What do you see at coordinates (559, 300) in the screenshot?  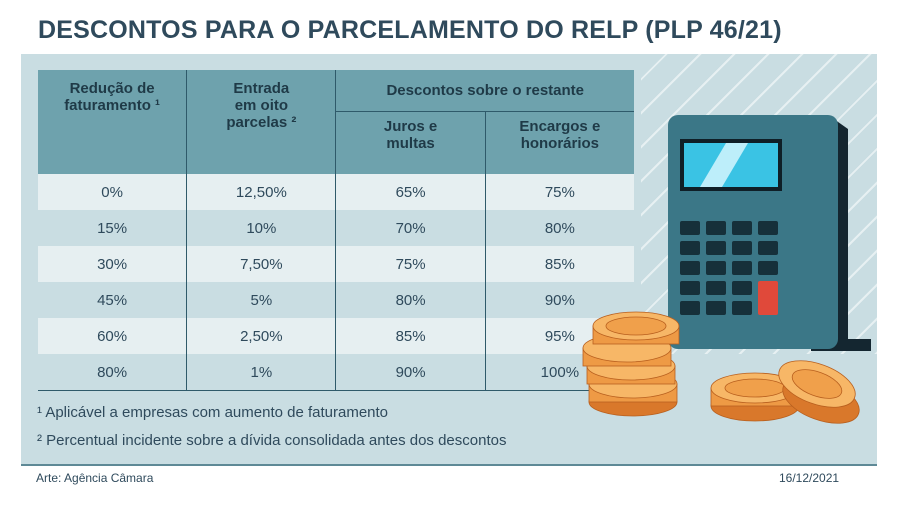 I see `cell-encargos: 90%` at bounding box center [559, 300].